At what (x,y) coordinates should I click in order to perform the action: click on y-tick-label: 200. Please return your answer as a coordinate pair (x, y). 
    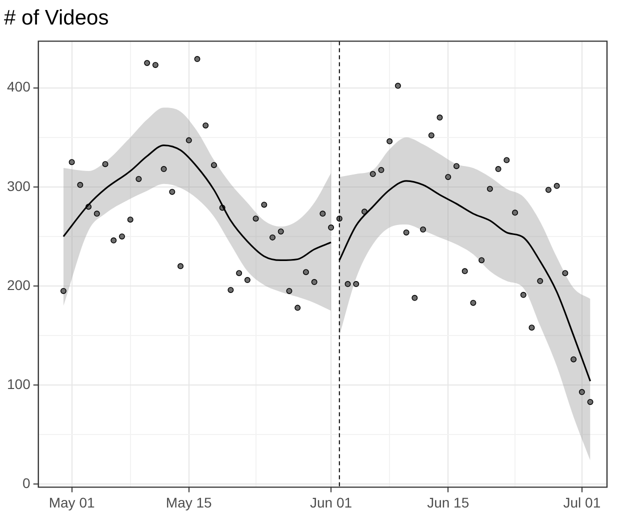
    Looking at the image, I should click on (19, 284).